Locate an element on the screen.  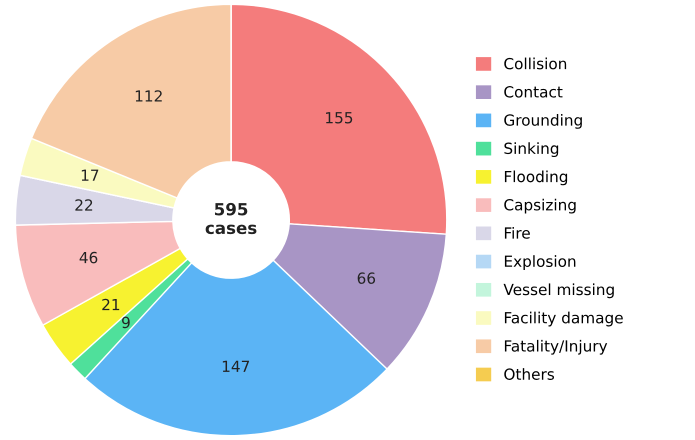
legend-label: Facility damage is located at coordinates (563, 319).